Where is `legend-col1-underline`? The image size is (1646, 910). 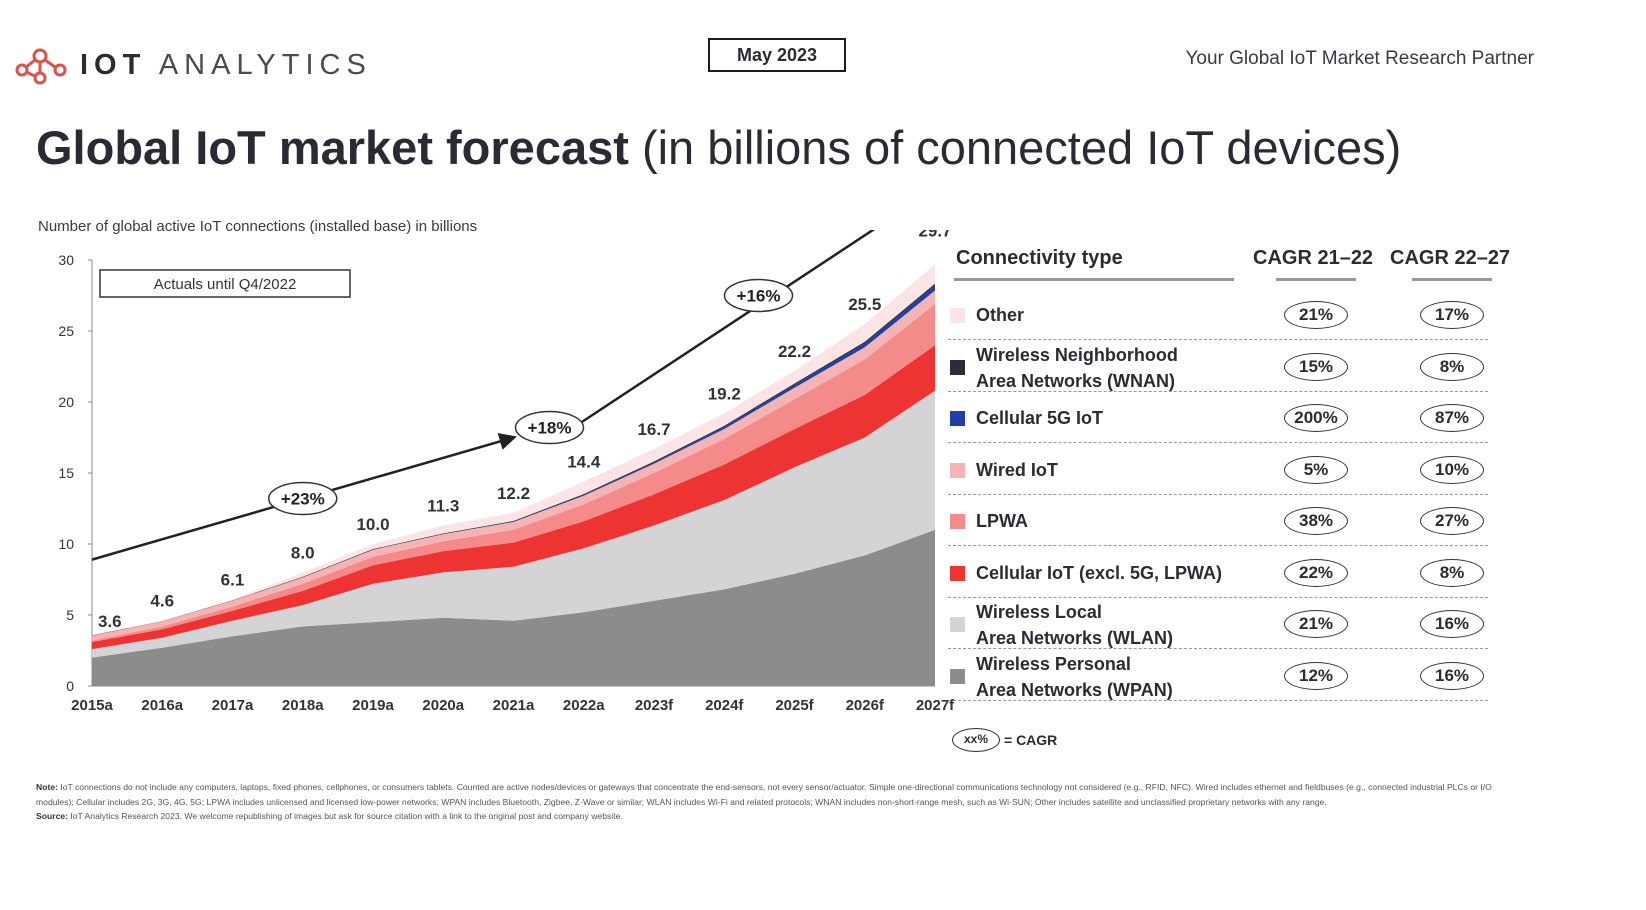 legend-col1-underline is located at coordinates (1316, 279).